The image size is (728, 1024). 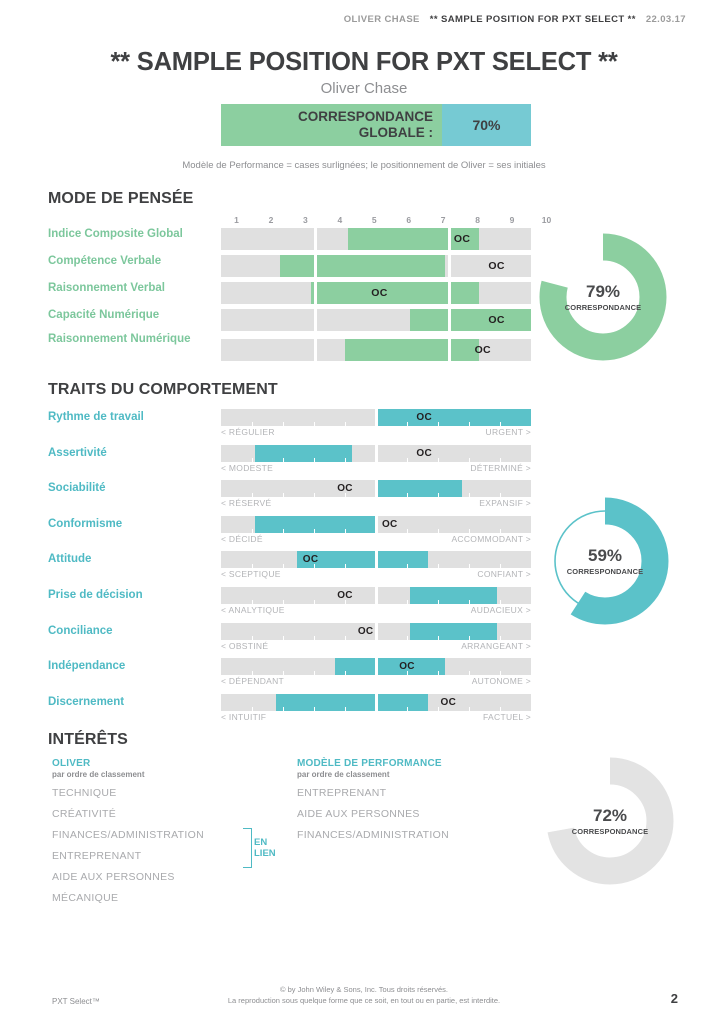 I want to click on interests-donut-icon, so click(x=610, y=821).